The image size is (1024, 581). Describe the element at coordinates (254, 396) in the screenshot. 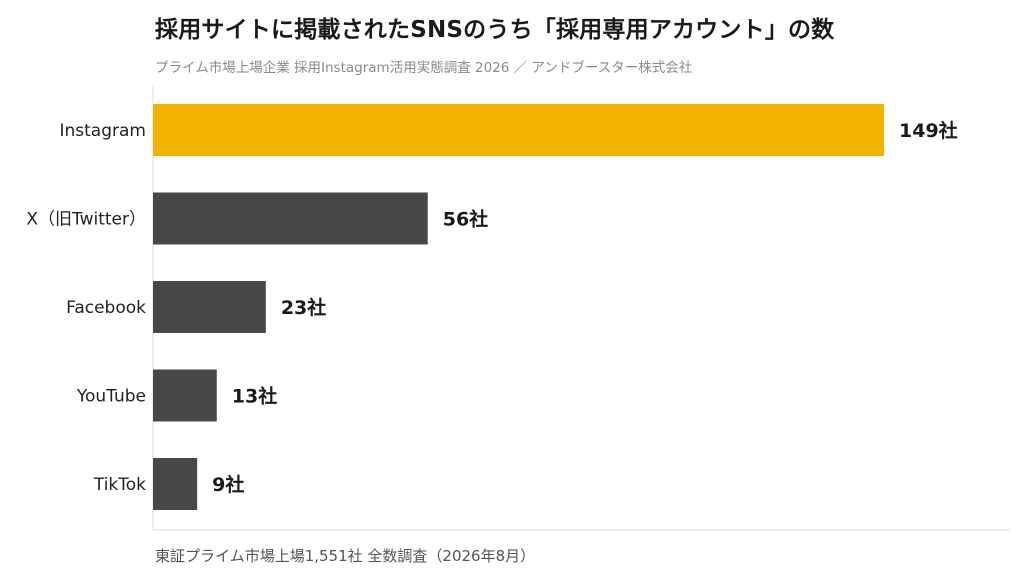

I see `value-label-3: 13社` at that location.